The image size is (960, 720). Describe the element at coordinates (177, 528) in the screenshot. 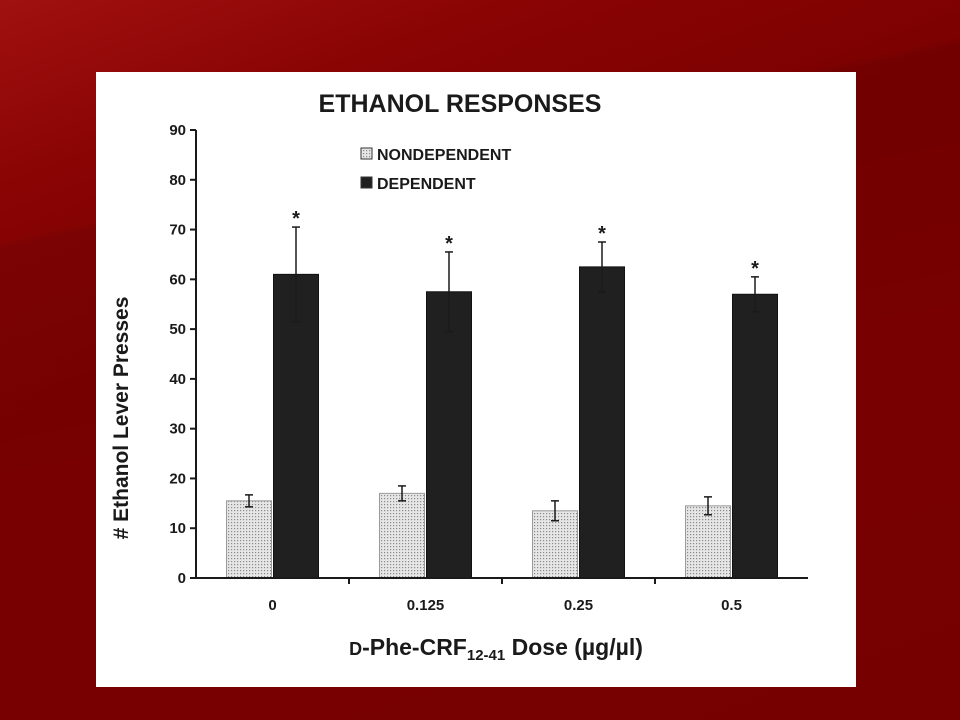

I see `y-tick-label: 10` at that location.